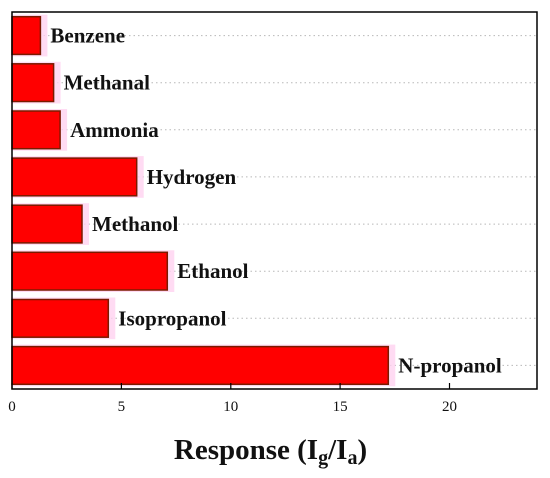 This screenshot has height=478, width=550. Describe the element at coordinates (450, 365) in the screenshot. I see `bar-label: N-propanol` at that location.